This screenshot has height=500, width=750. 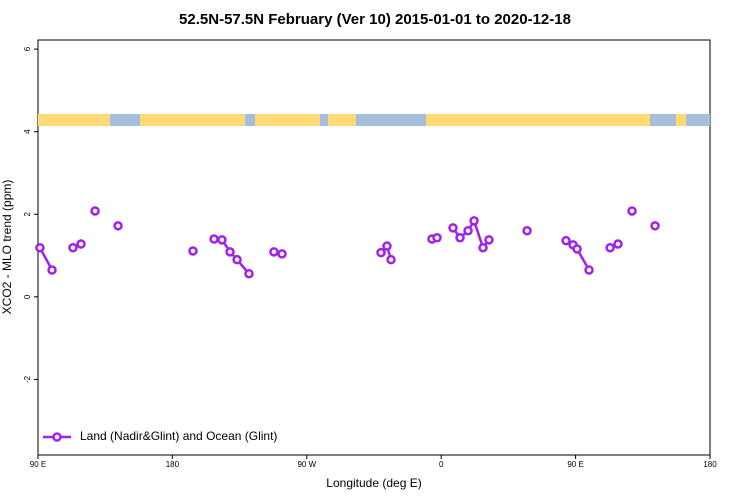 What do you see at coordinates (374, 120) in the screenshot?
I see `land-ocean-band` at bounding box center [374, 120].